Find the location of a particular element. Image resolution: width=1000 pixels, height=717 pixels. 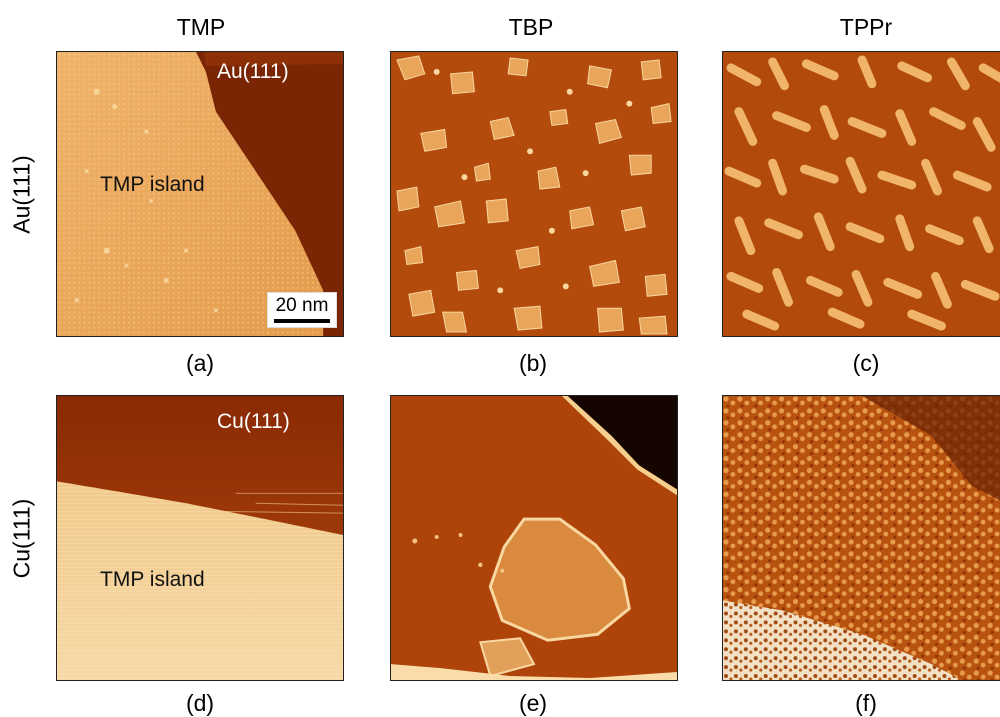

stm-image-d: Cu(111) TMP island is located at coordinates (200, 538).